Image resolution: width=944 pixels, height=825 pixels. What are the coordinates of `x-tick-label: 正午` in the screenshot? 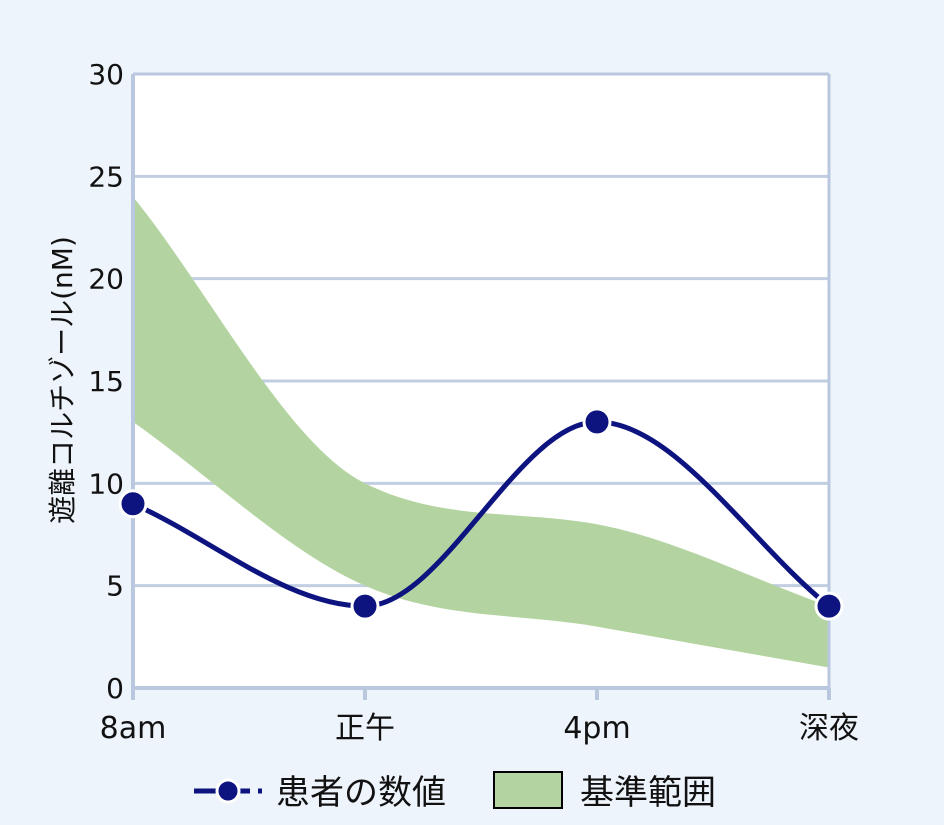 It's located at (365, 728).